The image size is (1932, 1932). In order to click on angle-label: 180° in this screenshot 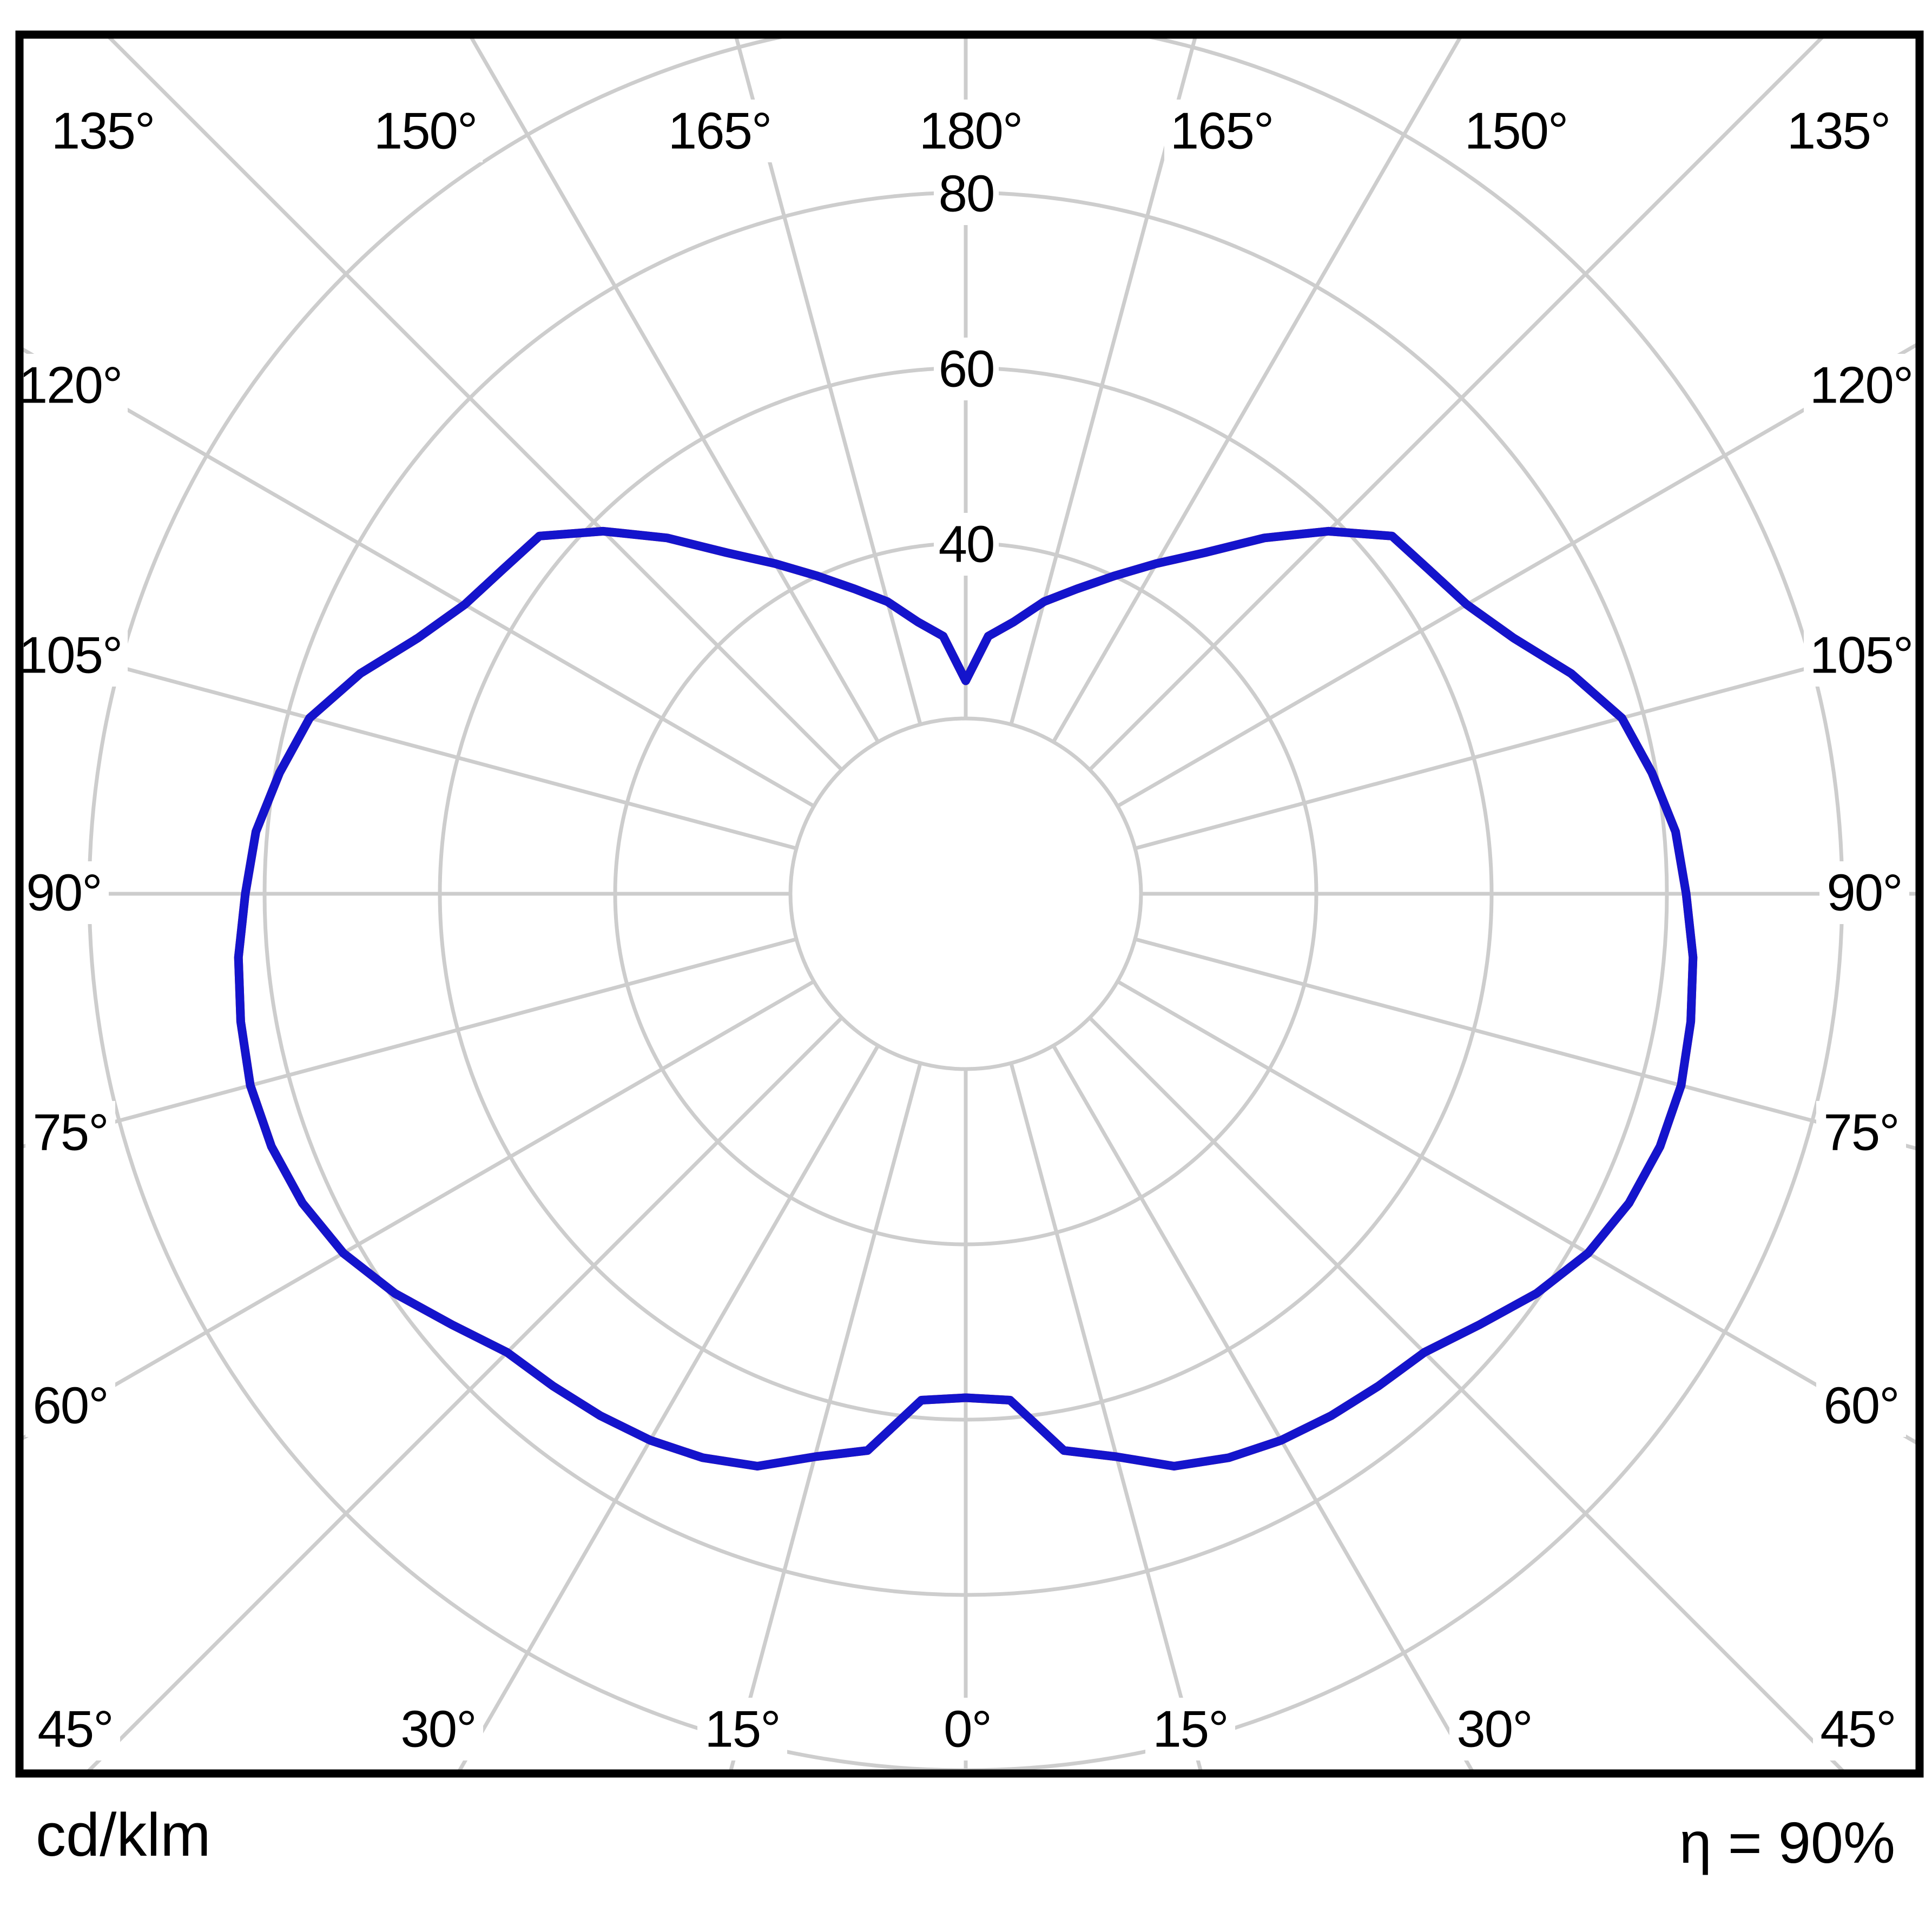, I will do `click(971, 131)`.